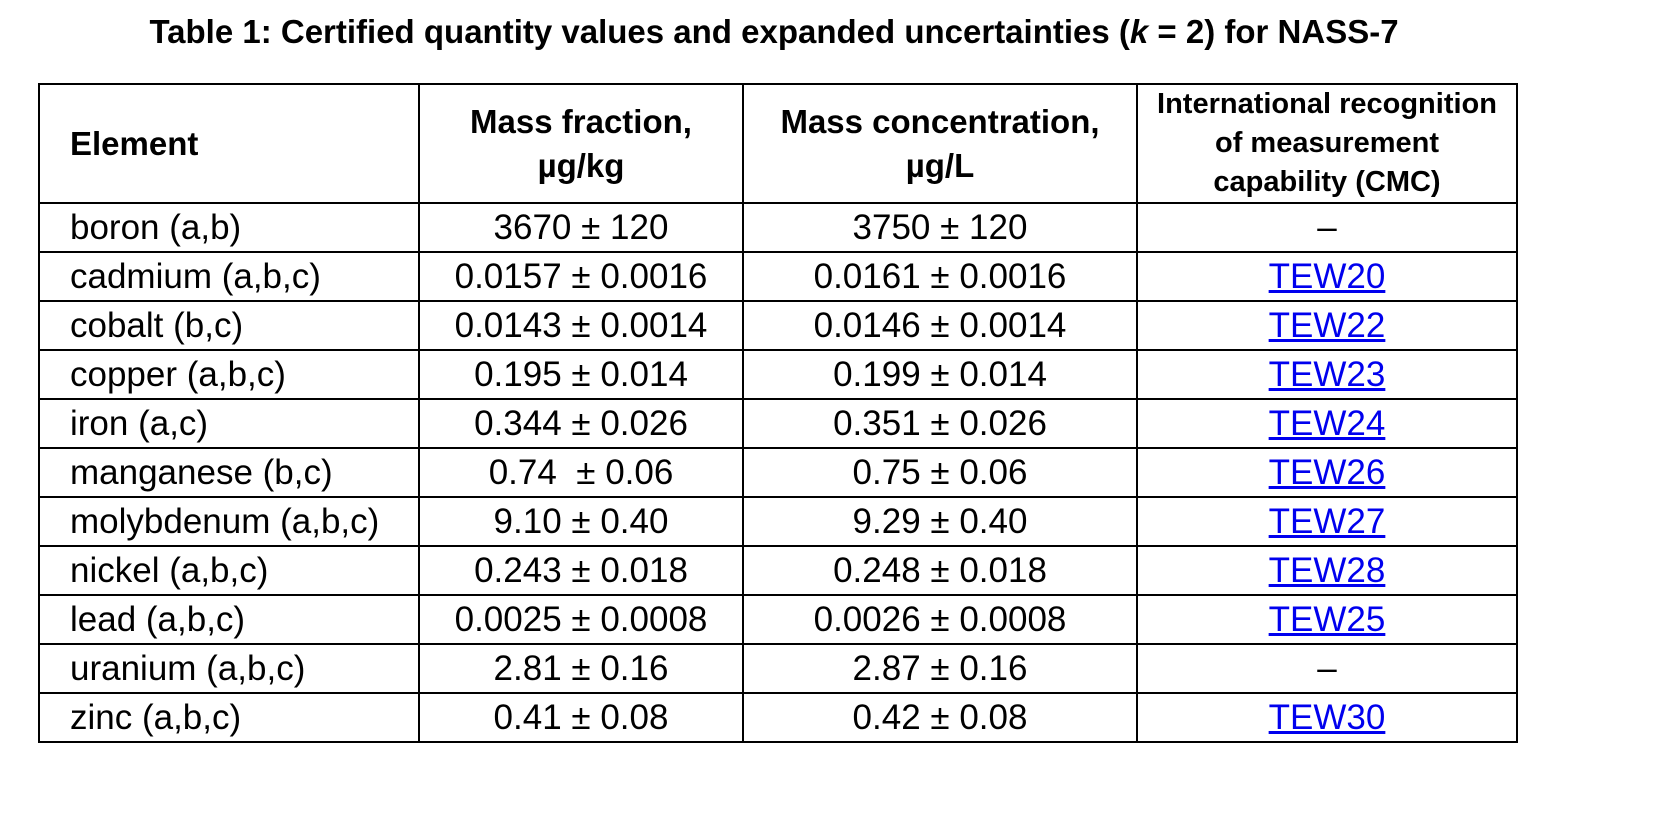 The width and height of the screenshot is (1672, 824). What do you see at coordinates (940, 165) in the screenshot?
I see `header-mass-concentration-line-2: µg/L` at bounding box center [940, 165].